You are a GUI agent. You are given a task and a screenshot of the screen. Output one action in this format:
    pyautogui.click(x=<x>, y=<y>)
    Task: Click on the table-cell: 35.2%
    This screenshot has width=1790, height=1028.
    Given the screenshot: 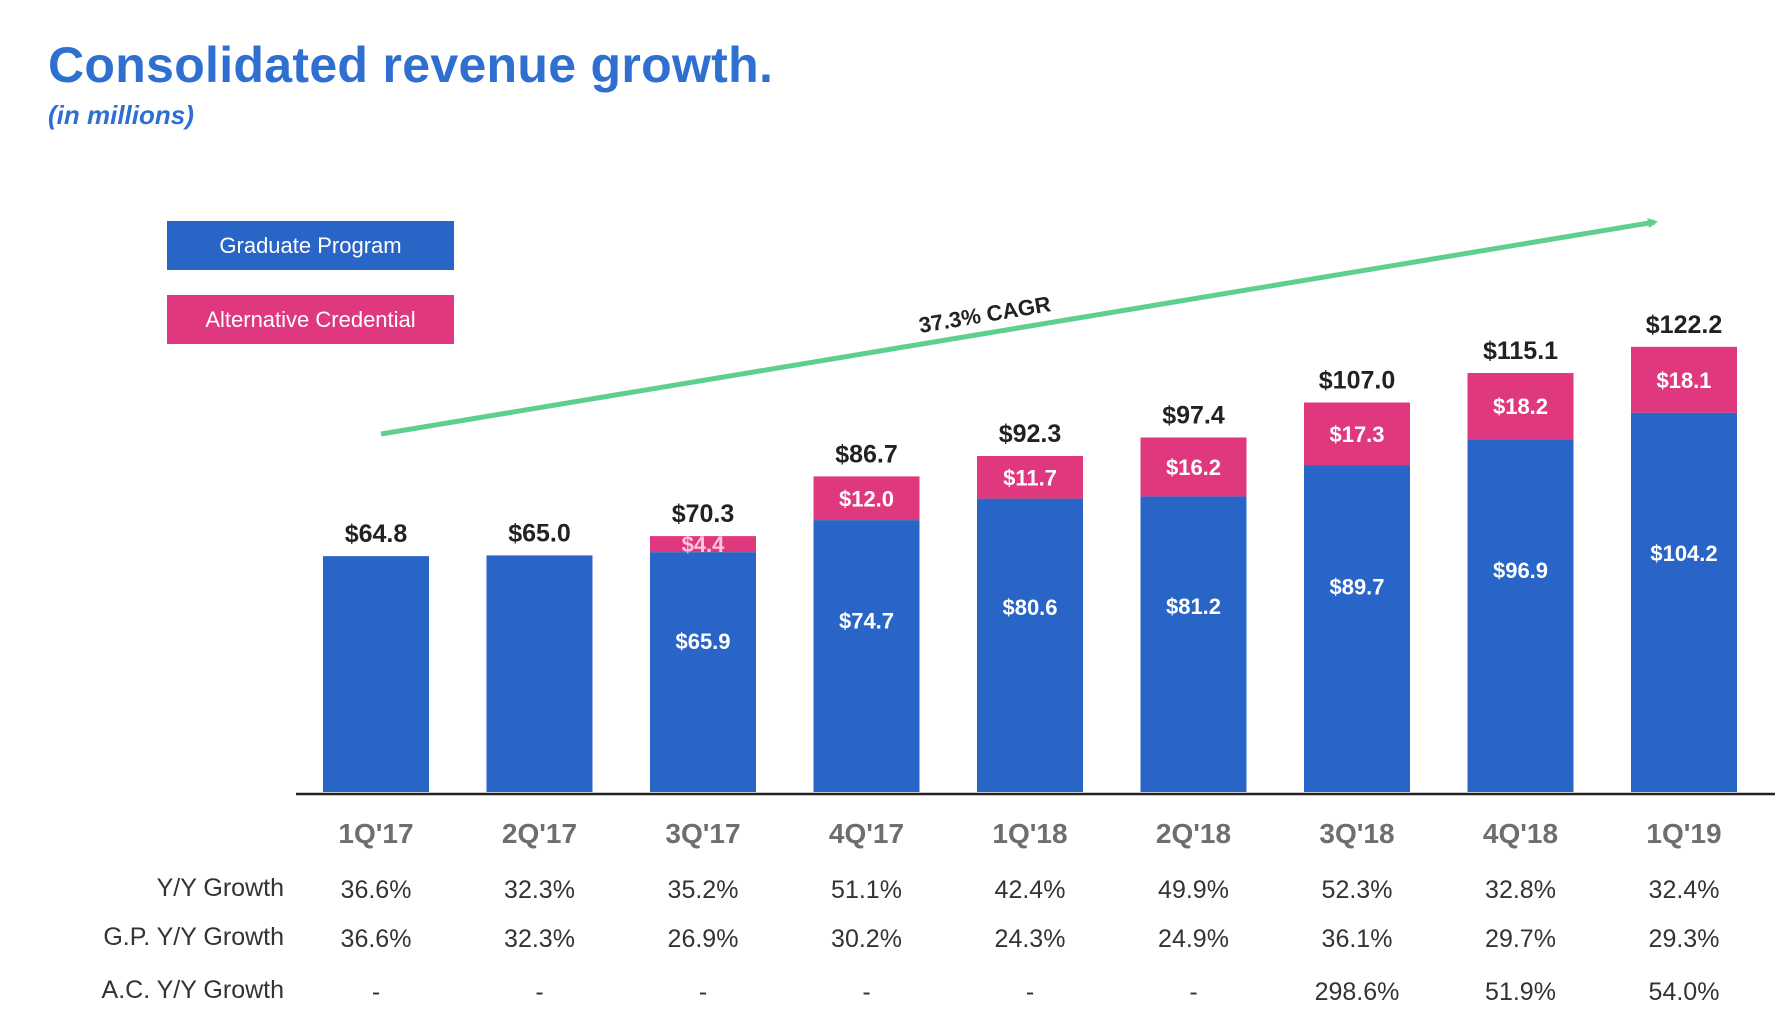 What is the action you would take?
    pyautogui.click(x=703, y=890)
    